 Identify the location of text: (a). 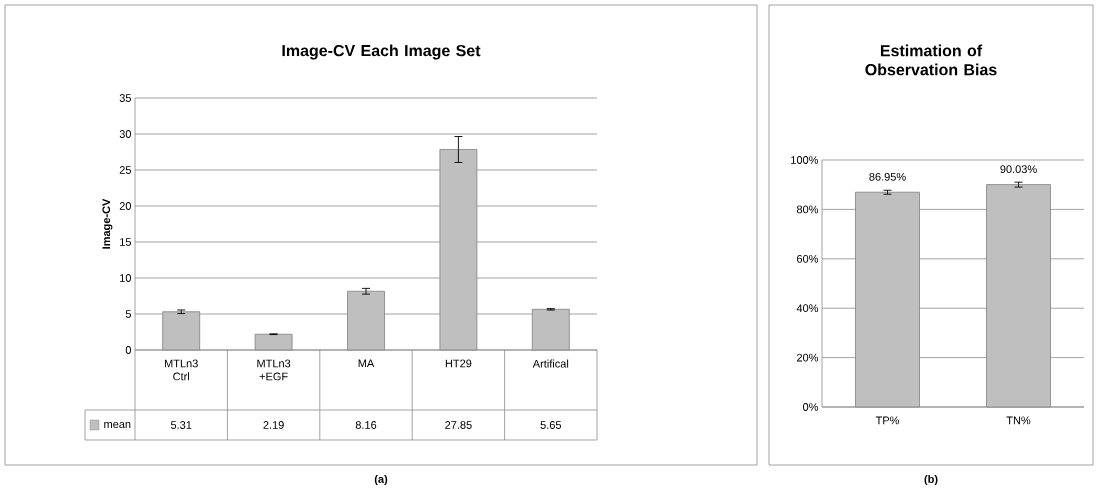
(381, 480).